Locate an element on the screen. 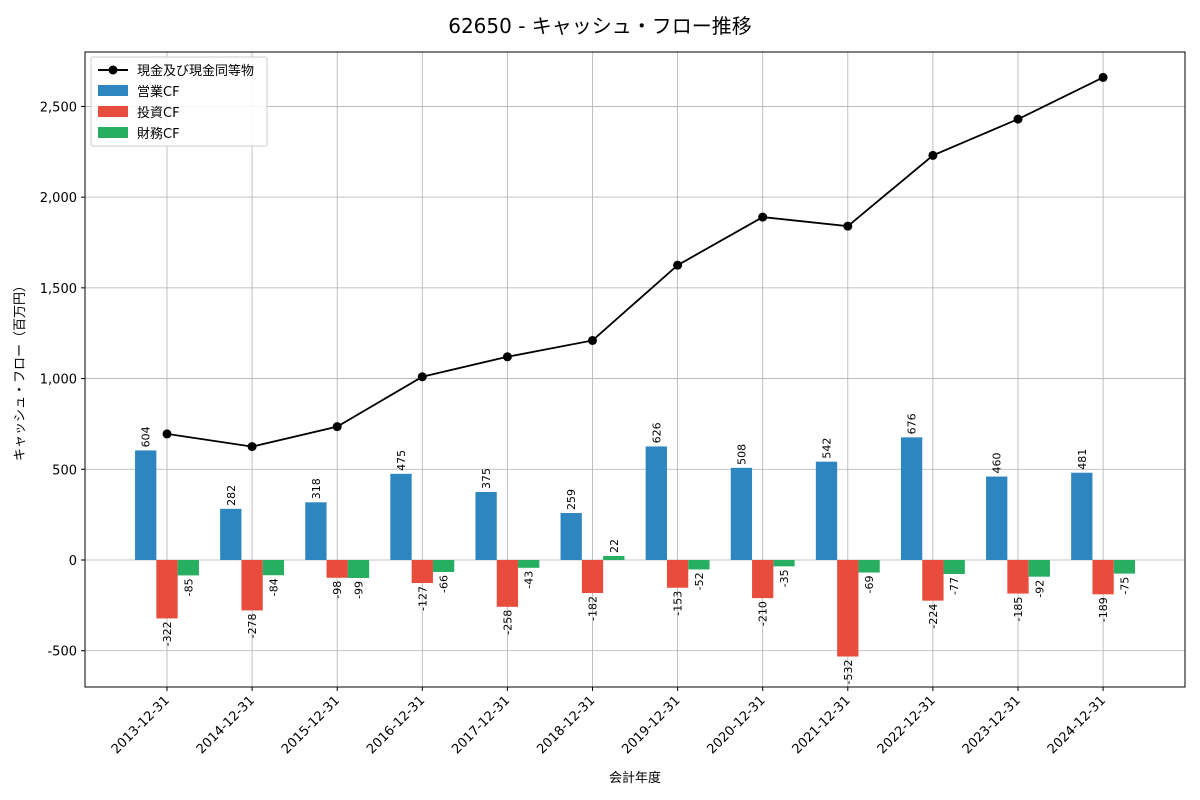 The width and height of the screenshot is (1200, 800). bar-value-label: 604 is located at coordinates (146, 436).